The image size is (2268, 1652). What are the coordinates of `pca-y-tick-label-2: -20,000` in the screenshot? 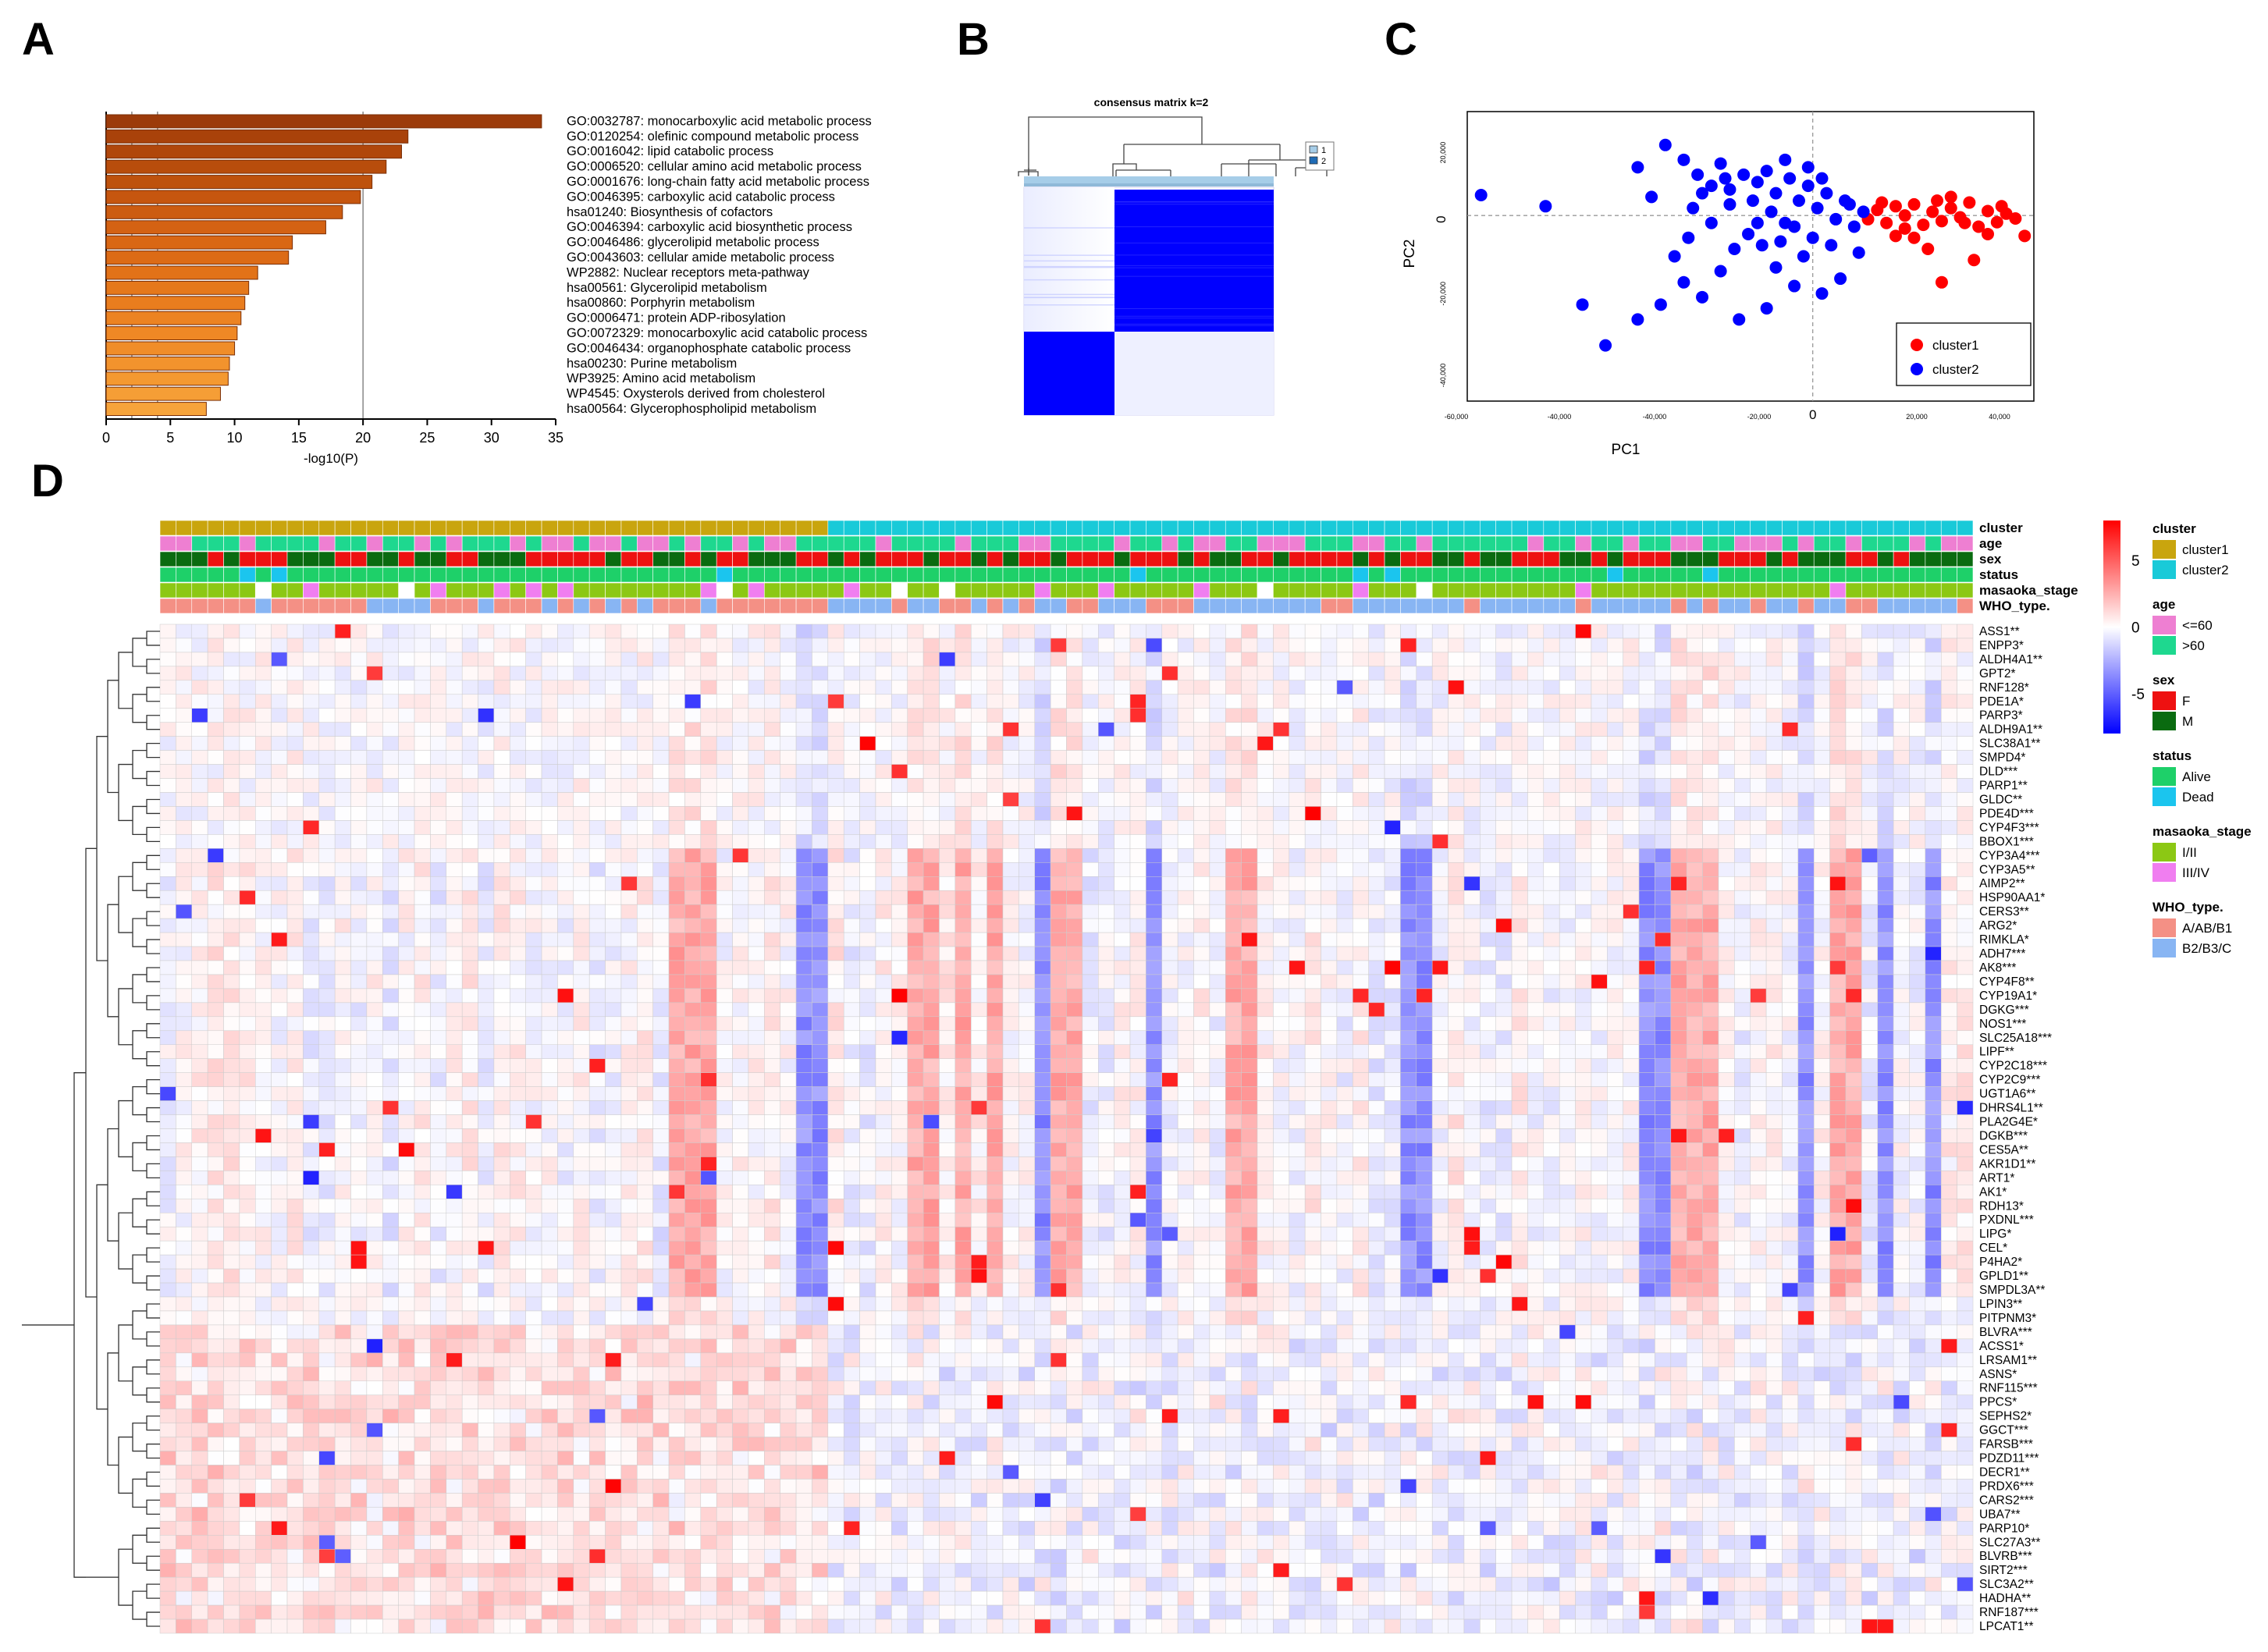 It's located at (1443, 294).